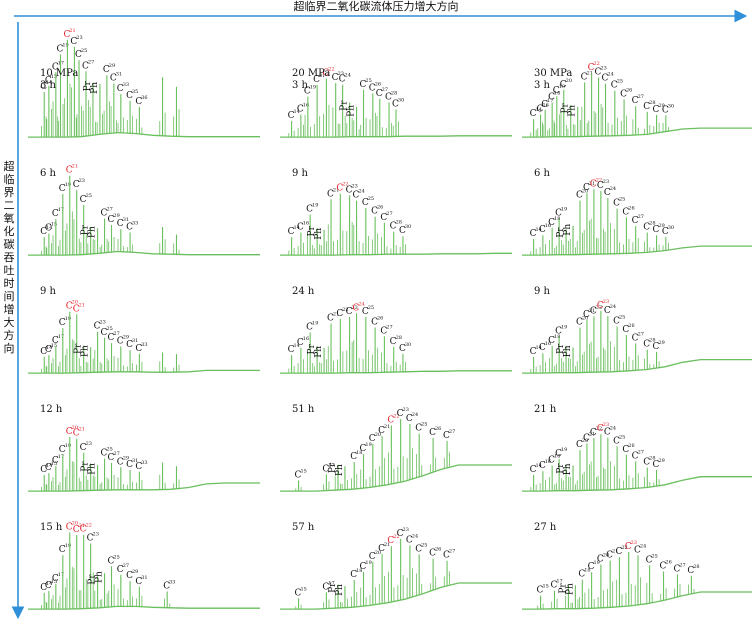 Image resolution: width=752 pixels, height=623 pixels. Describe the element at coordinates (59, 79) in the screenshot. I see `panel-label: 10 MPa 3 h` at that location.